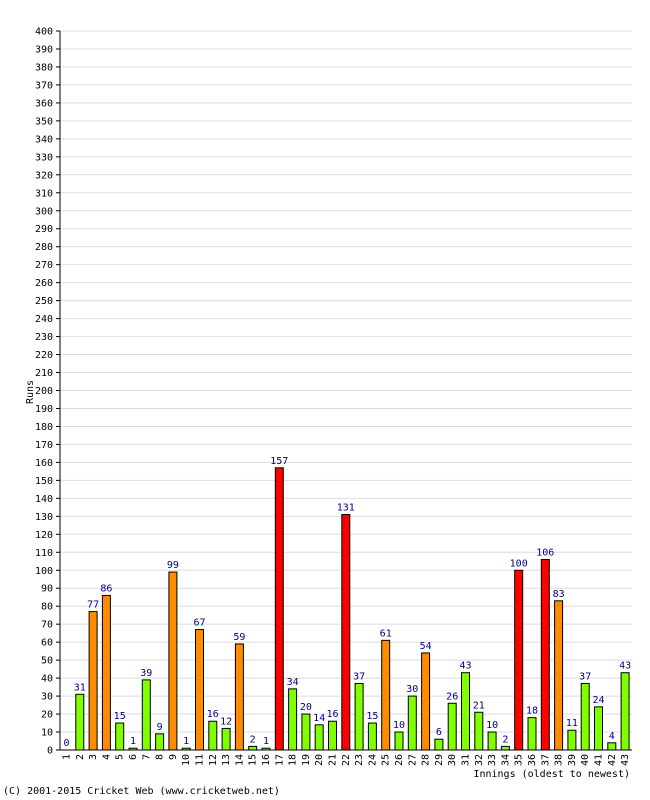 The image size is (650, 800). I want to click on bar-value-label: 34, so click(293, 682).